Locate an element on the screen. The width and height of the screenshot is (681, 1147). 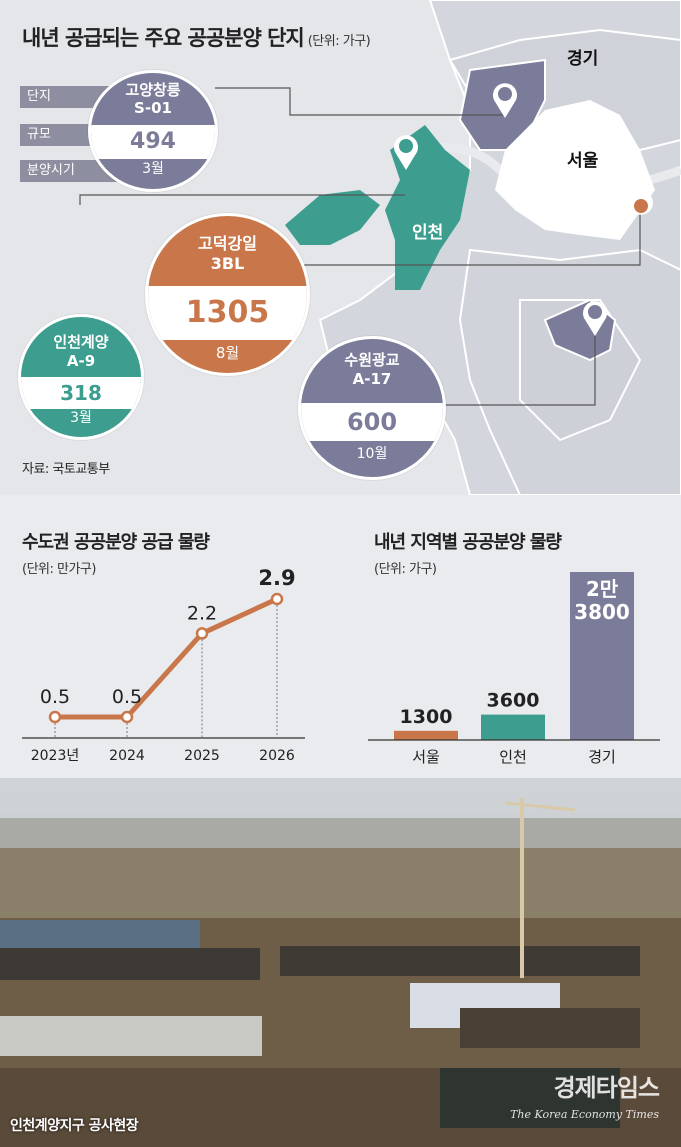
line-category-label: 2026 is located at coordinates (277, 756).